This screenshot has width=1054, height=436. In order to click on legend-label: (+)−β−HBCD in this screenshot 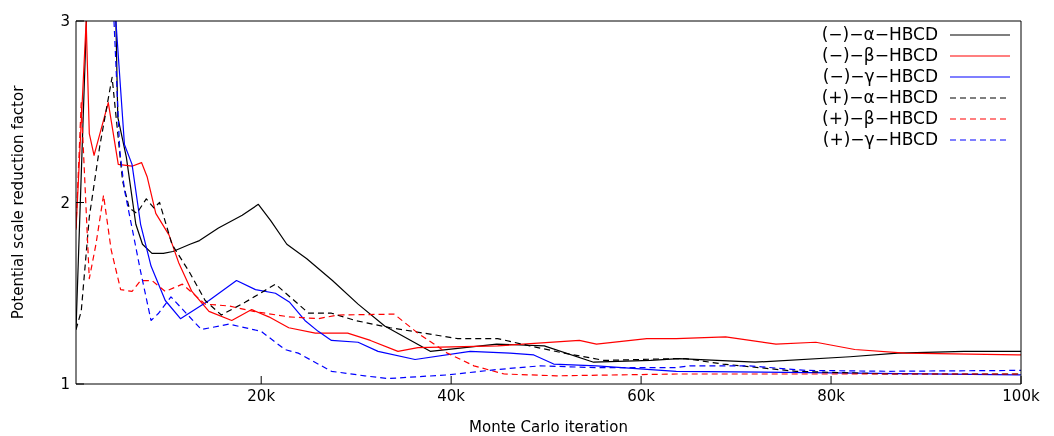, I will do `click(880, 118)`.